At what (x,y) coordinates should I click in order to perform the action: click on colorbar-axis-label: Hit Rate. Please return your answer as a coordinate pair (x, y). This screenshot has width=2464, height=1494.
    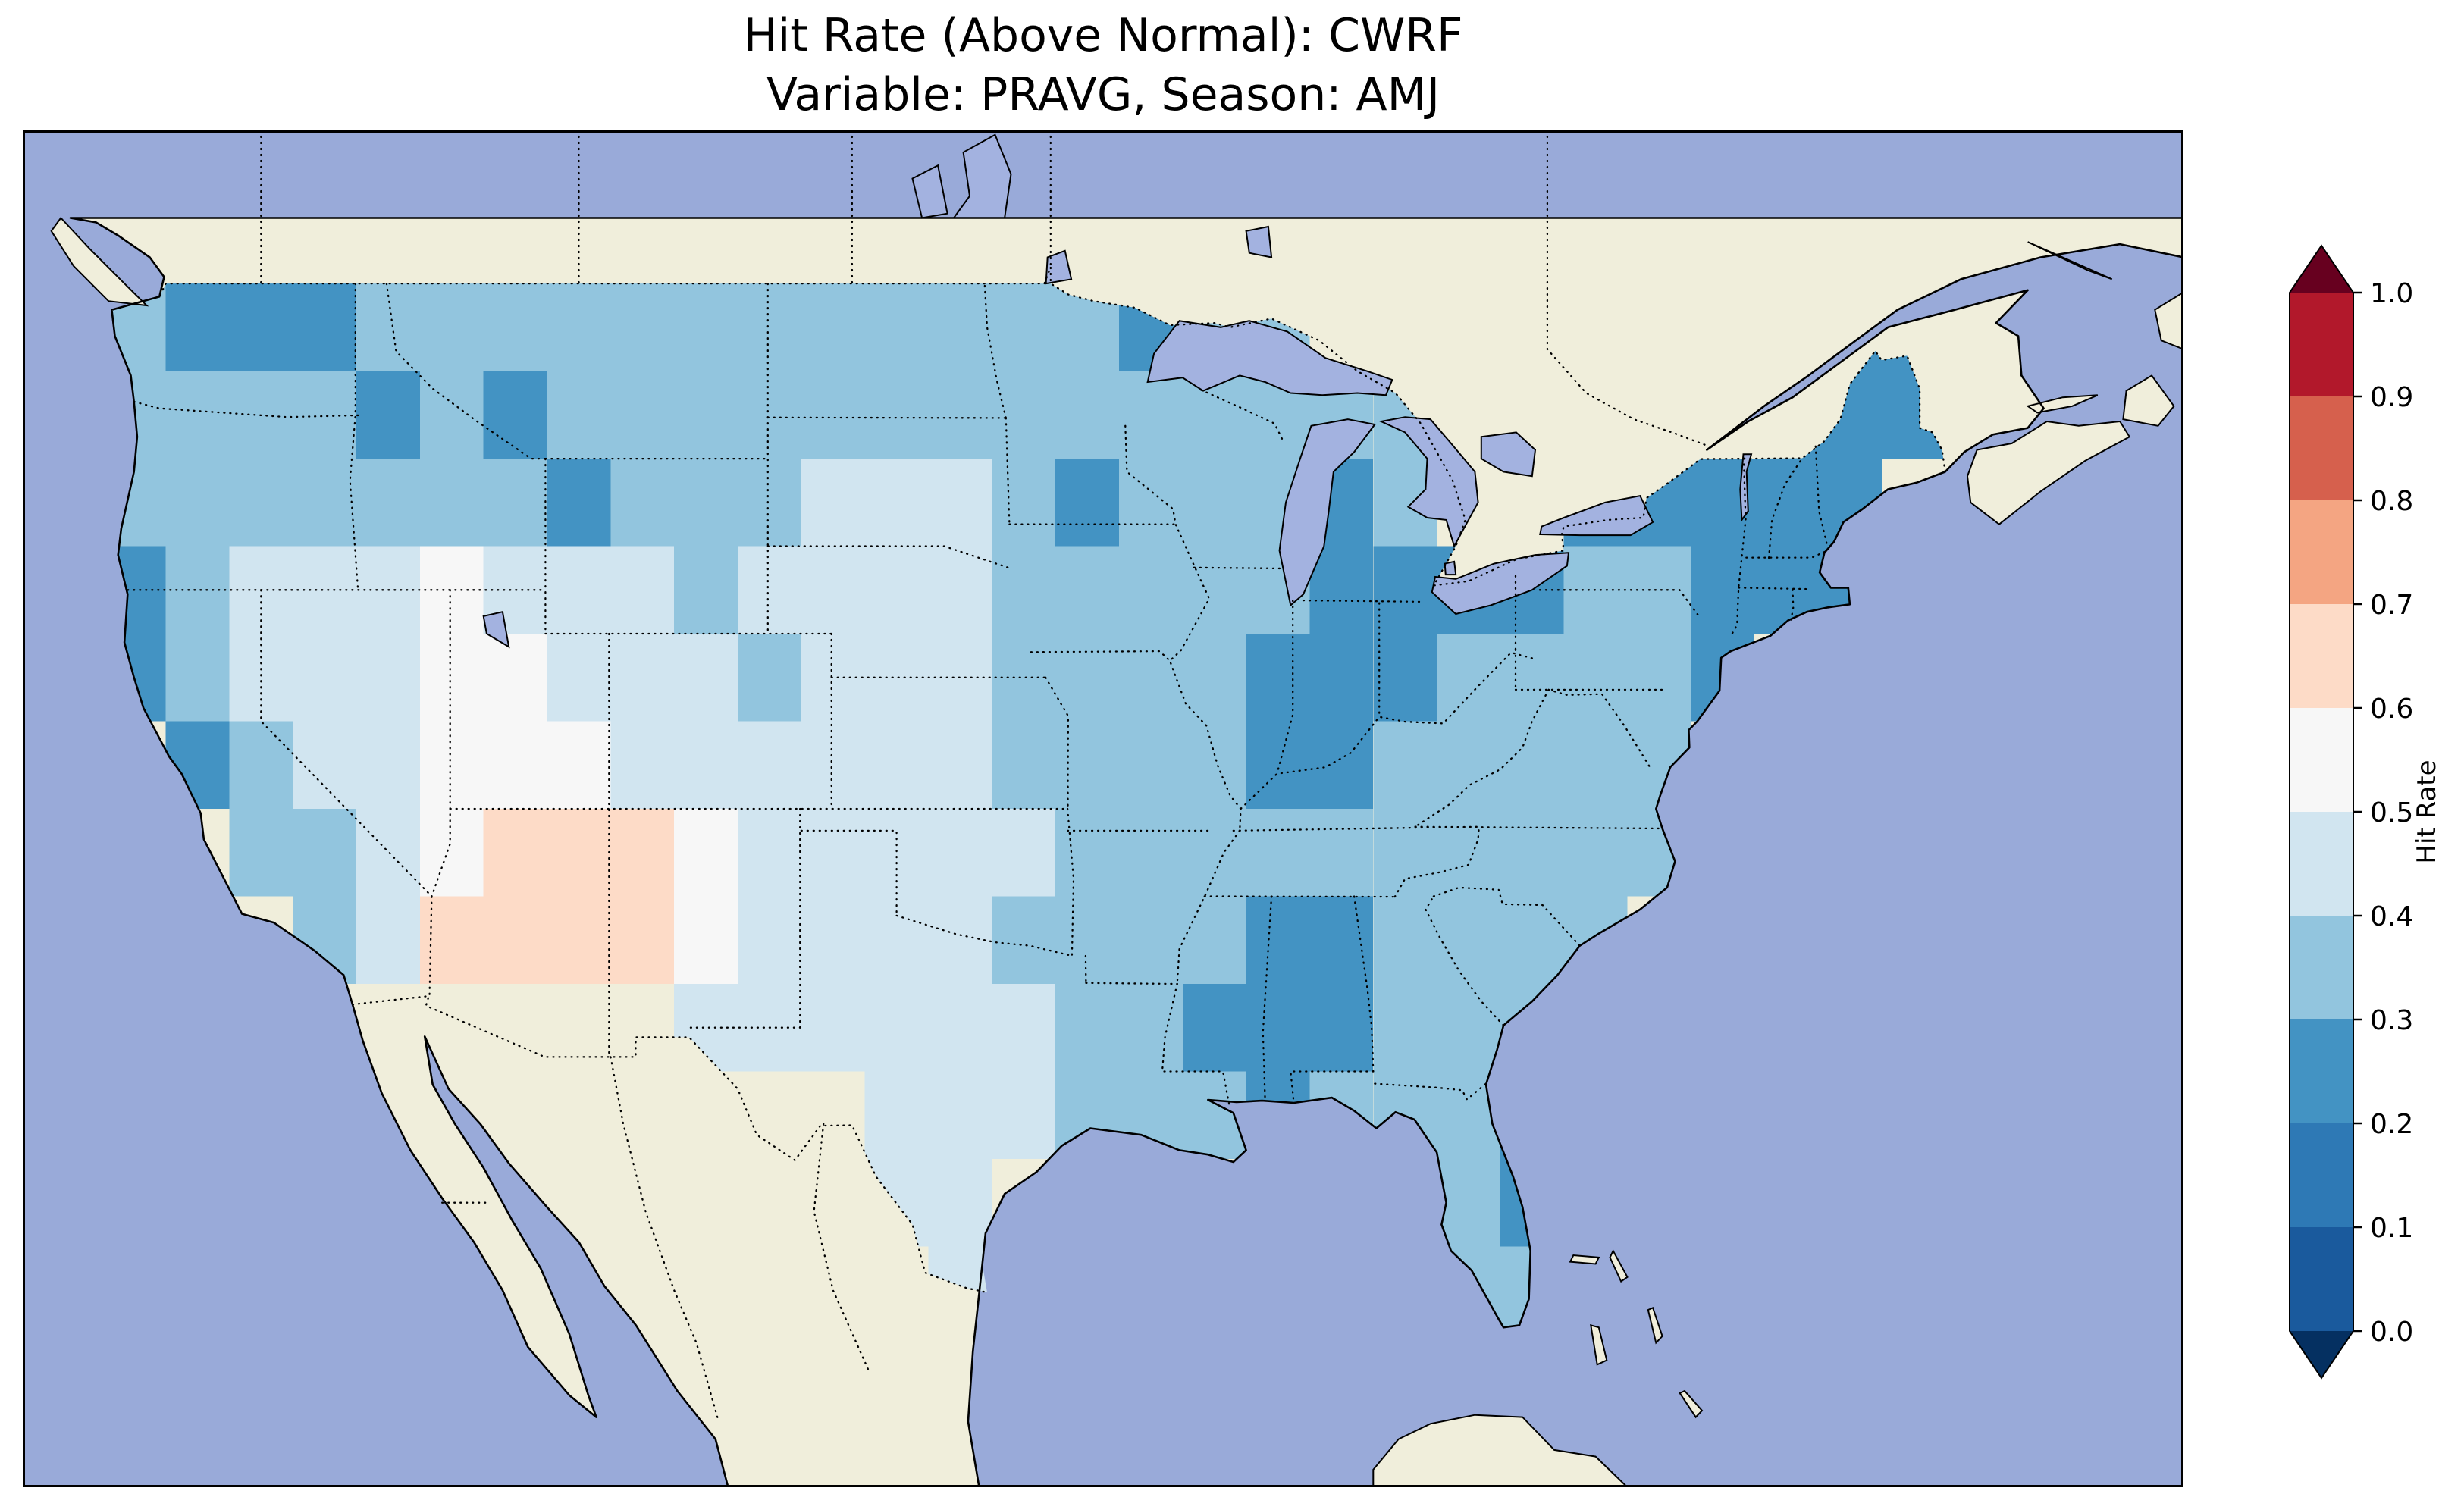
    Looking at the image, I should click on (2427, 811).